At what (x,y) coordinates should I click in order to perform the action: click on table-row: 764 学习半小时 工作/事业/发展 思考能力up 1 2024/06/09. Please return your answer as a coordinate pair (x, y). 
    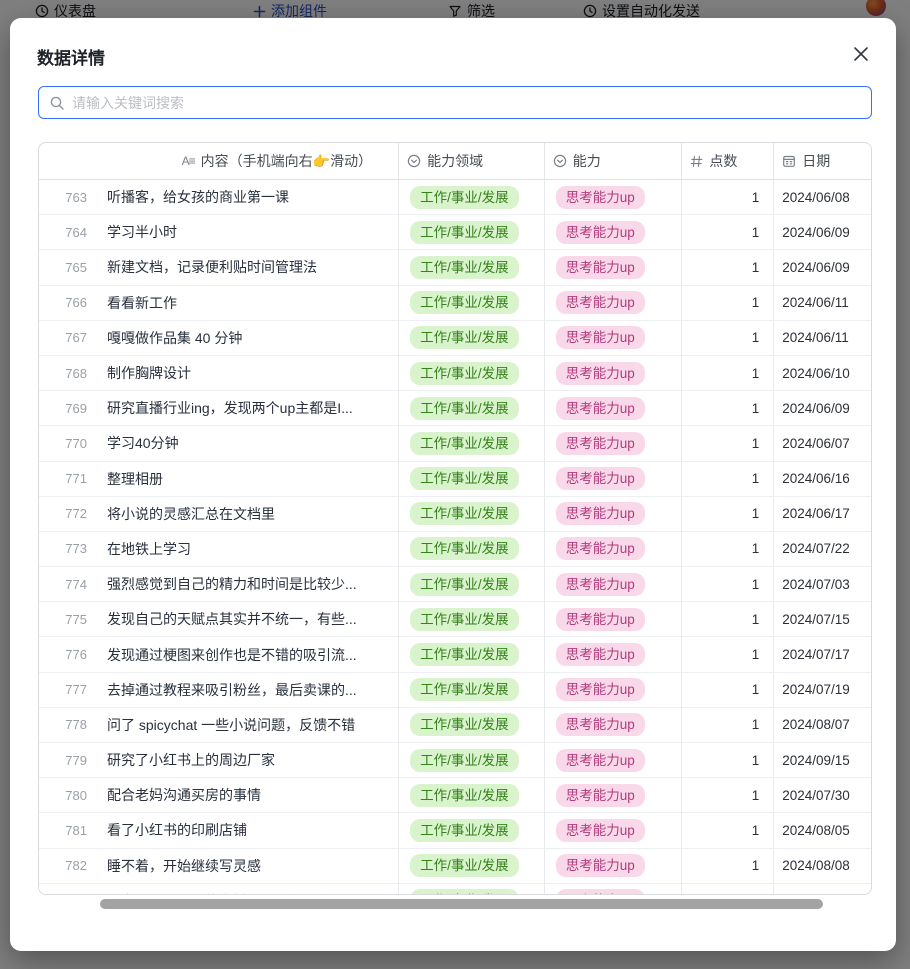
    Looking at the image, I should click on (455, 233).